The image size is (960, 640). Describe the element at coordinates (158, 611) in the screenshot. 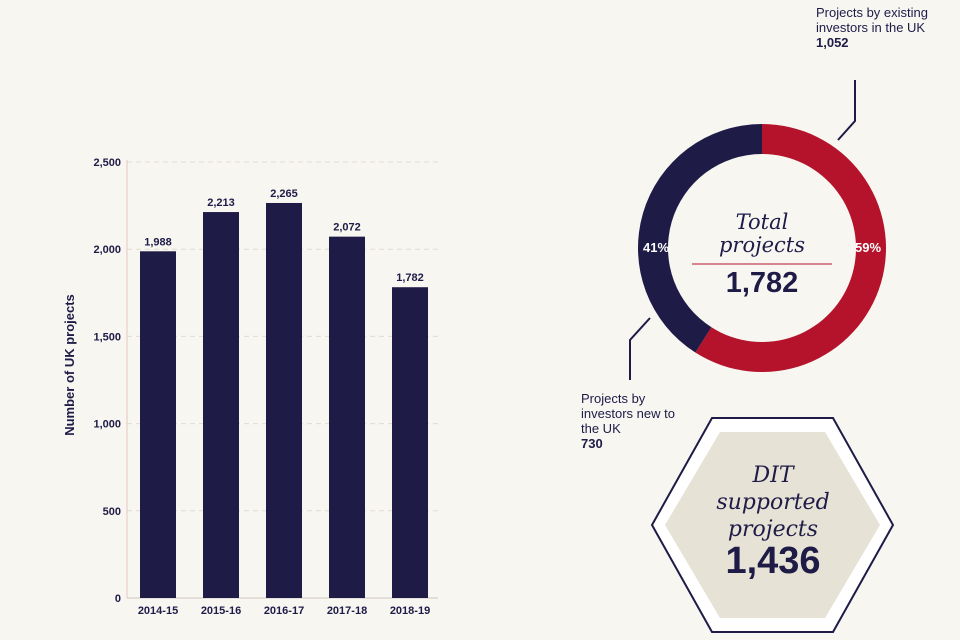

I see `x-tick-label: 2014-15` at that location.